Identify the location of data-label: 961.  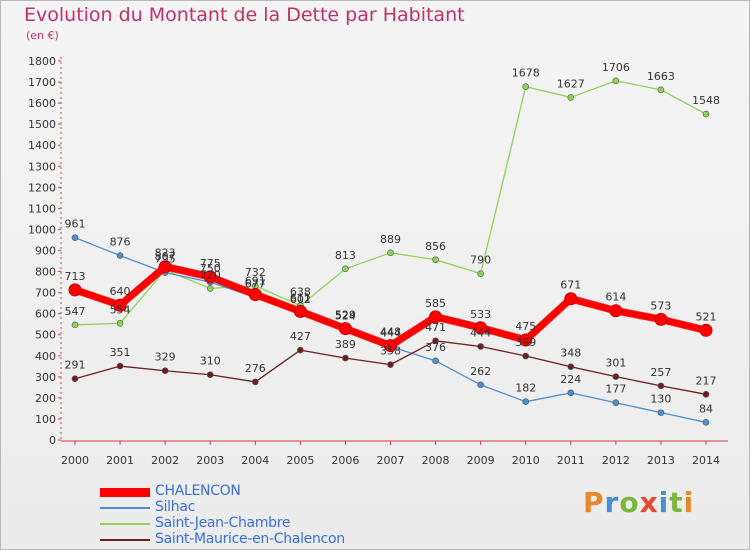
(75, 224).